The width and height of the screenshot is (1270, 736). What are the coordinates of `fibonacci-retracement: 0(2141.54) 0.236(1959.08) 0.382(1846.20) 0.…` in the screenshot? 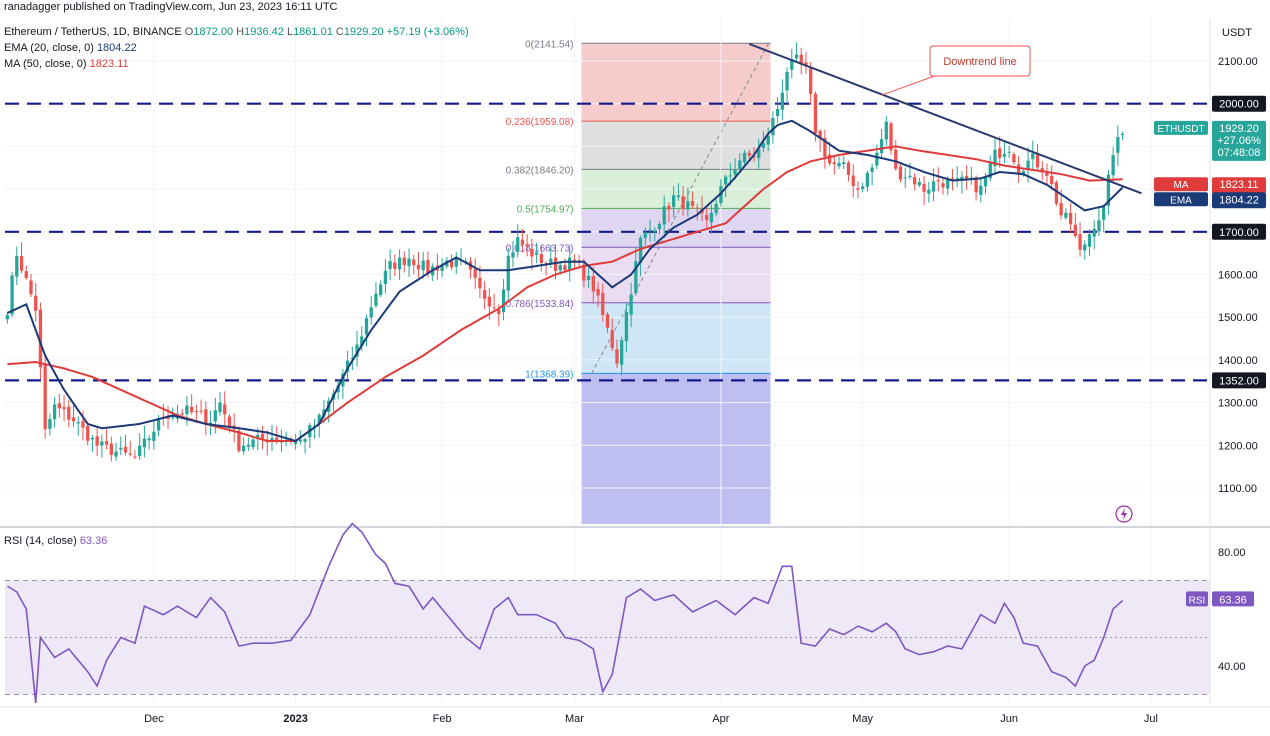 It's located at (638, 281).